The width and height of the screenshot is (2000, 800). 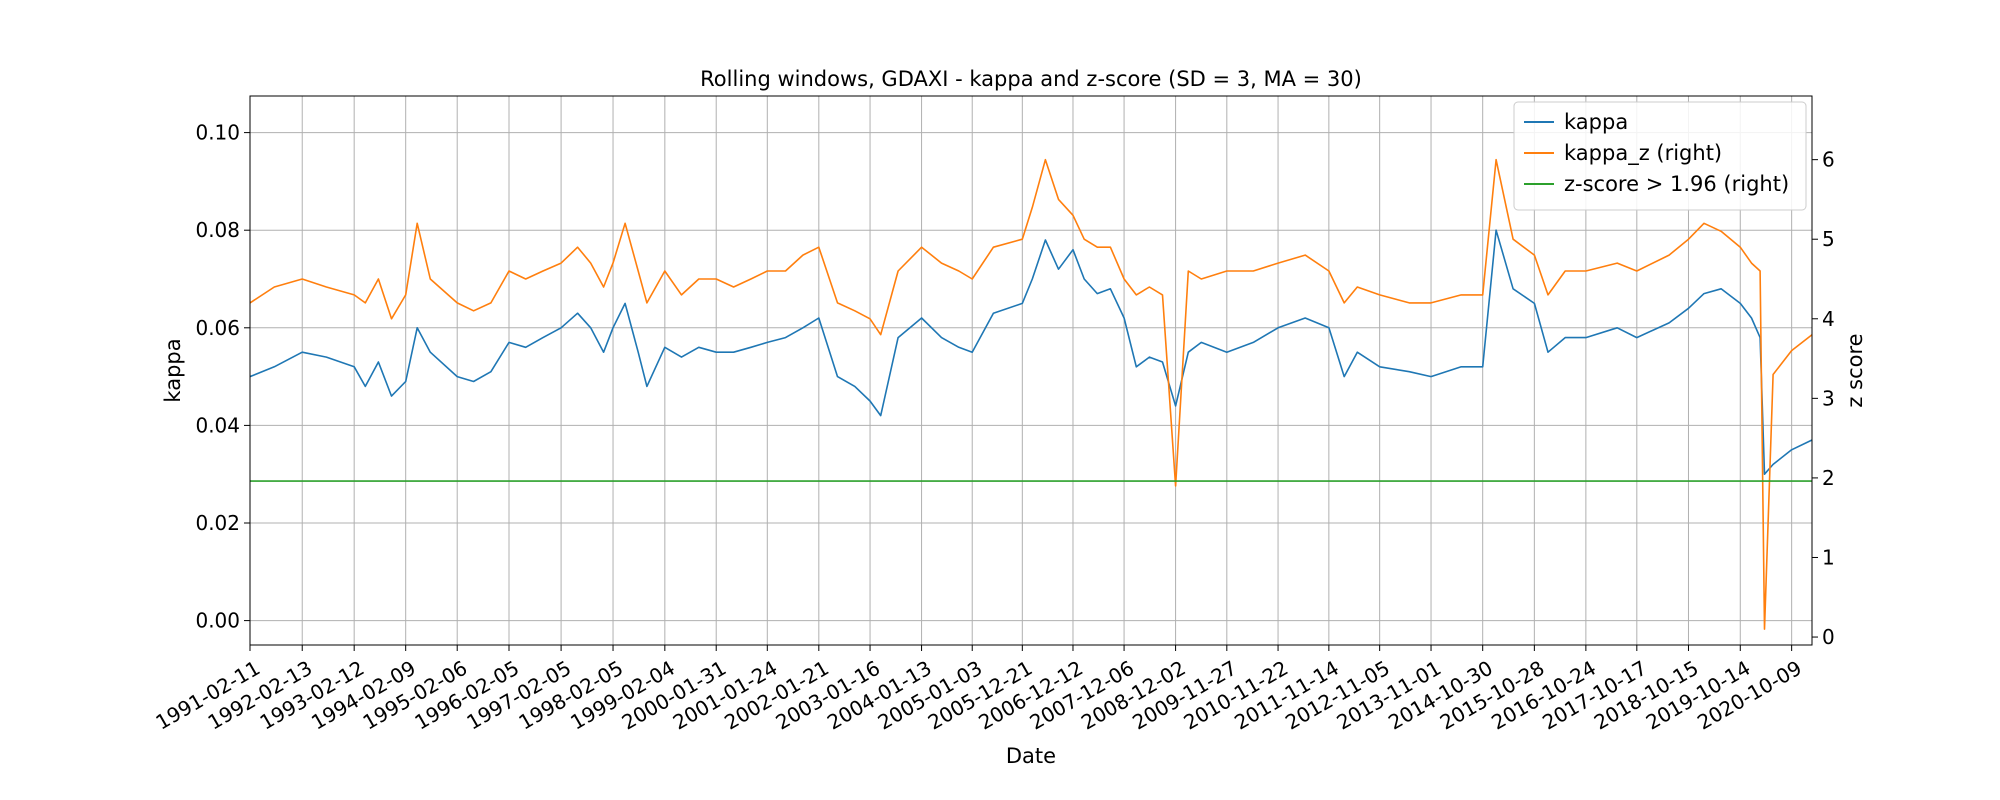 What do you see at coordinates (217, 328) in the screenshot?
I see `y-tick-label: 0.06` at bounding box center [217, 328].